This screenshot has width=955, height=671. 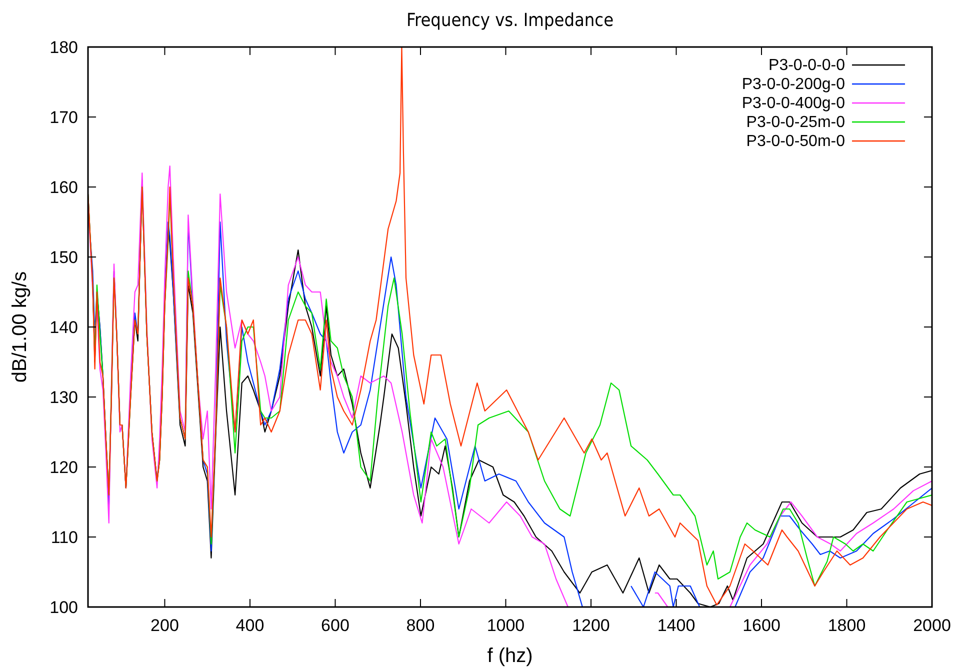 What do you see at coordinates (64, 327) in the screenshot?
I see `y-tick-label: 140` at bounding box center [64, 327].